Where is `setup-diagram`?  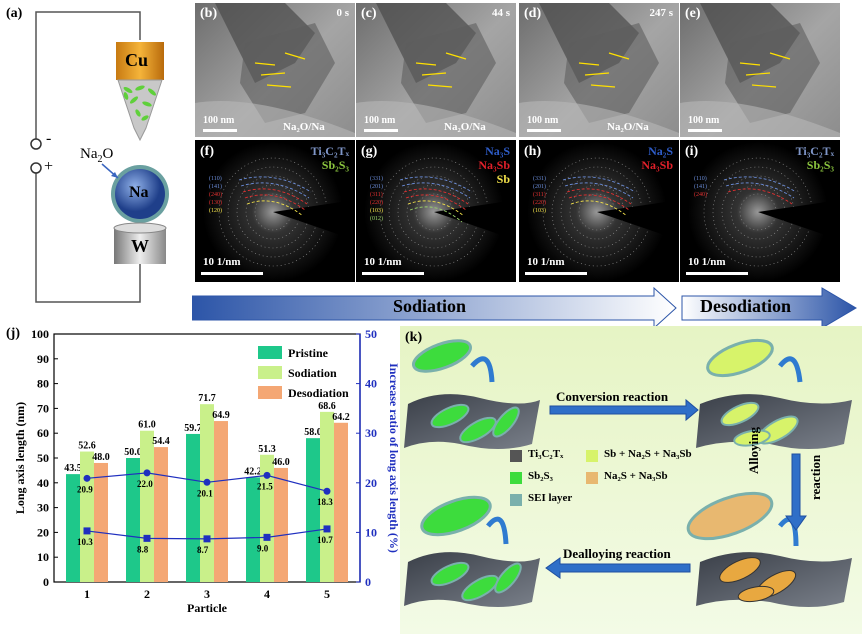
setup-diagram is located at coordinates (99, 157).